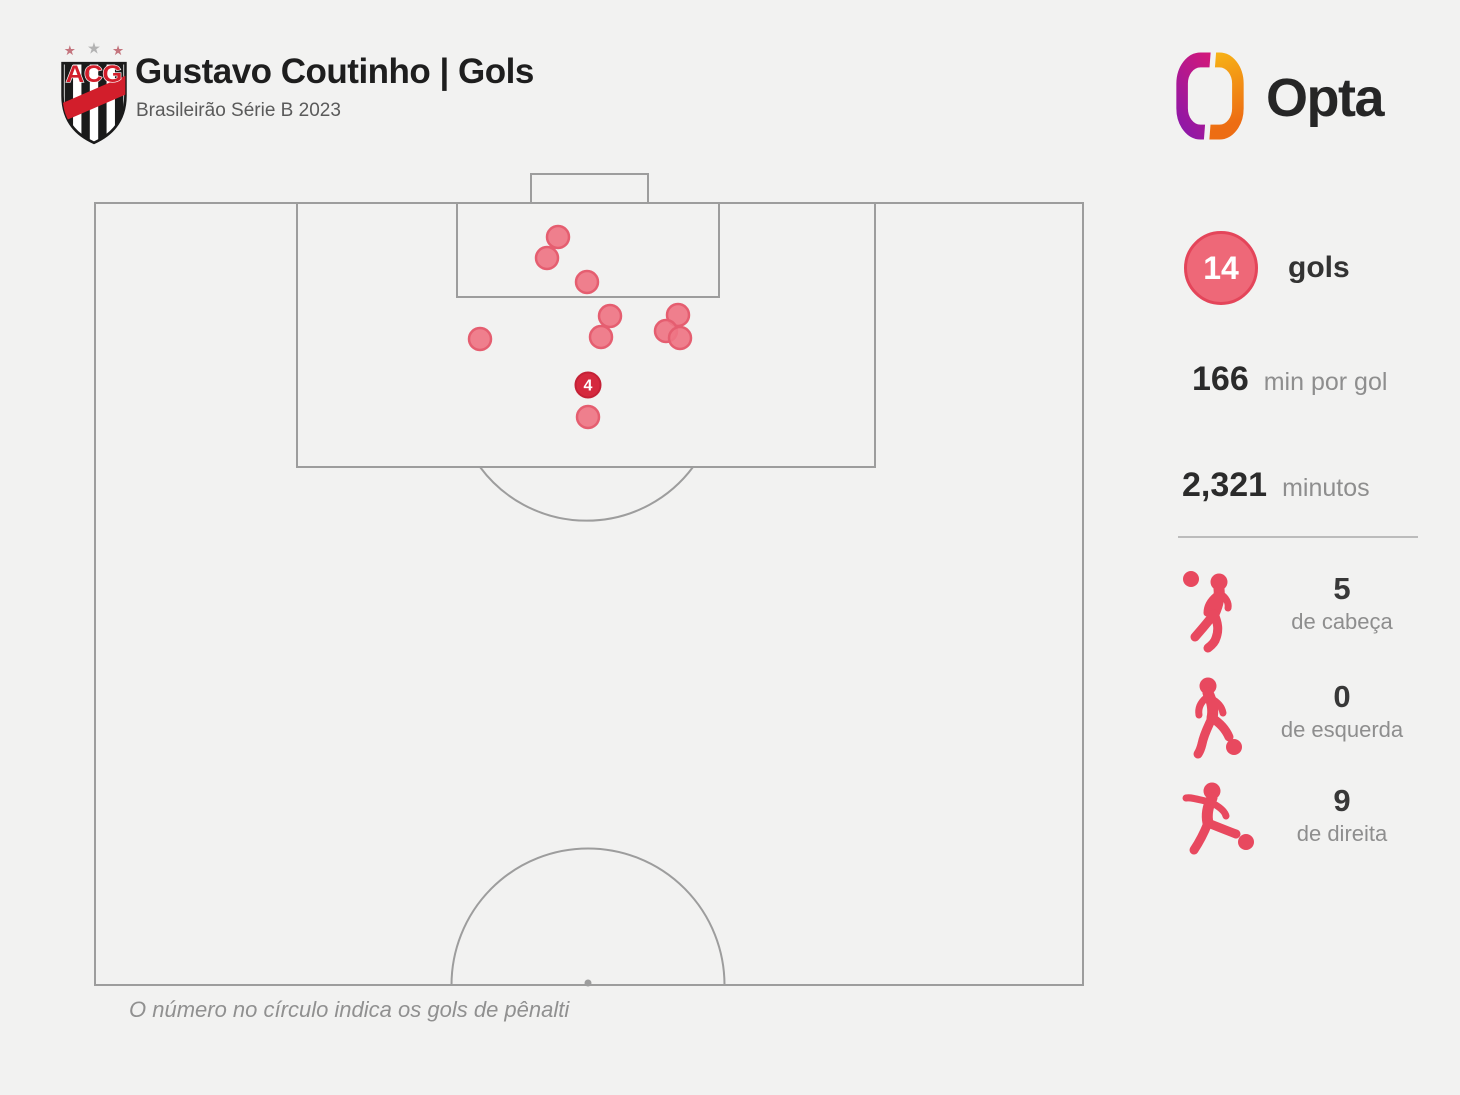 This screenshot has width=1460, height=1095. Describe the element at coordinates (1276, 485) in the screenshot. I see `minutes-row: 2,321 minutos` at that location.